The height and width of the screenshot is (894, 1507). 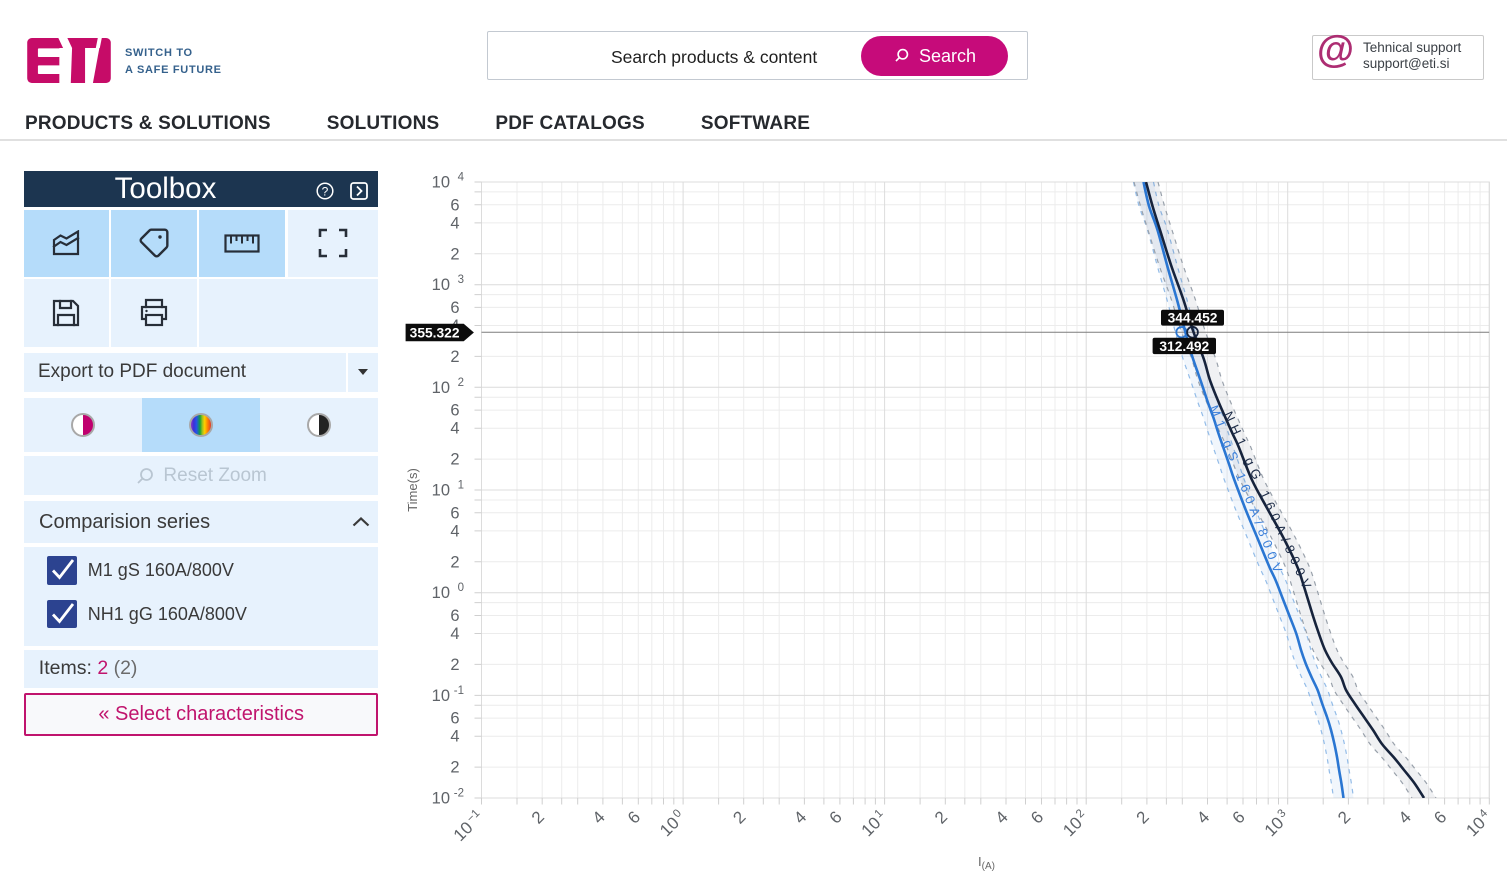 I want to click on svg-text: 0, so click(x=461, y=588).